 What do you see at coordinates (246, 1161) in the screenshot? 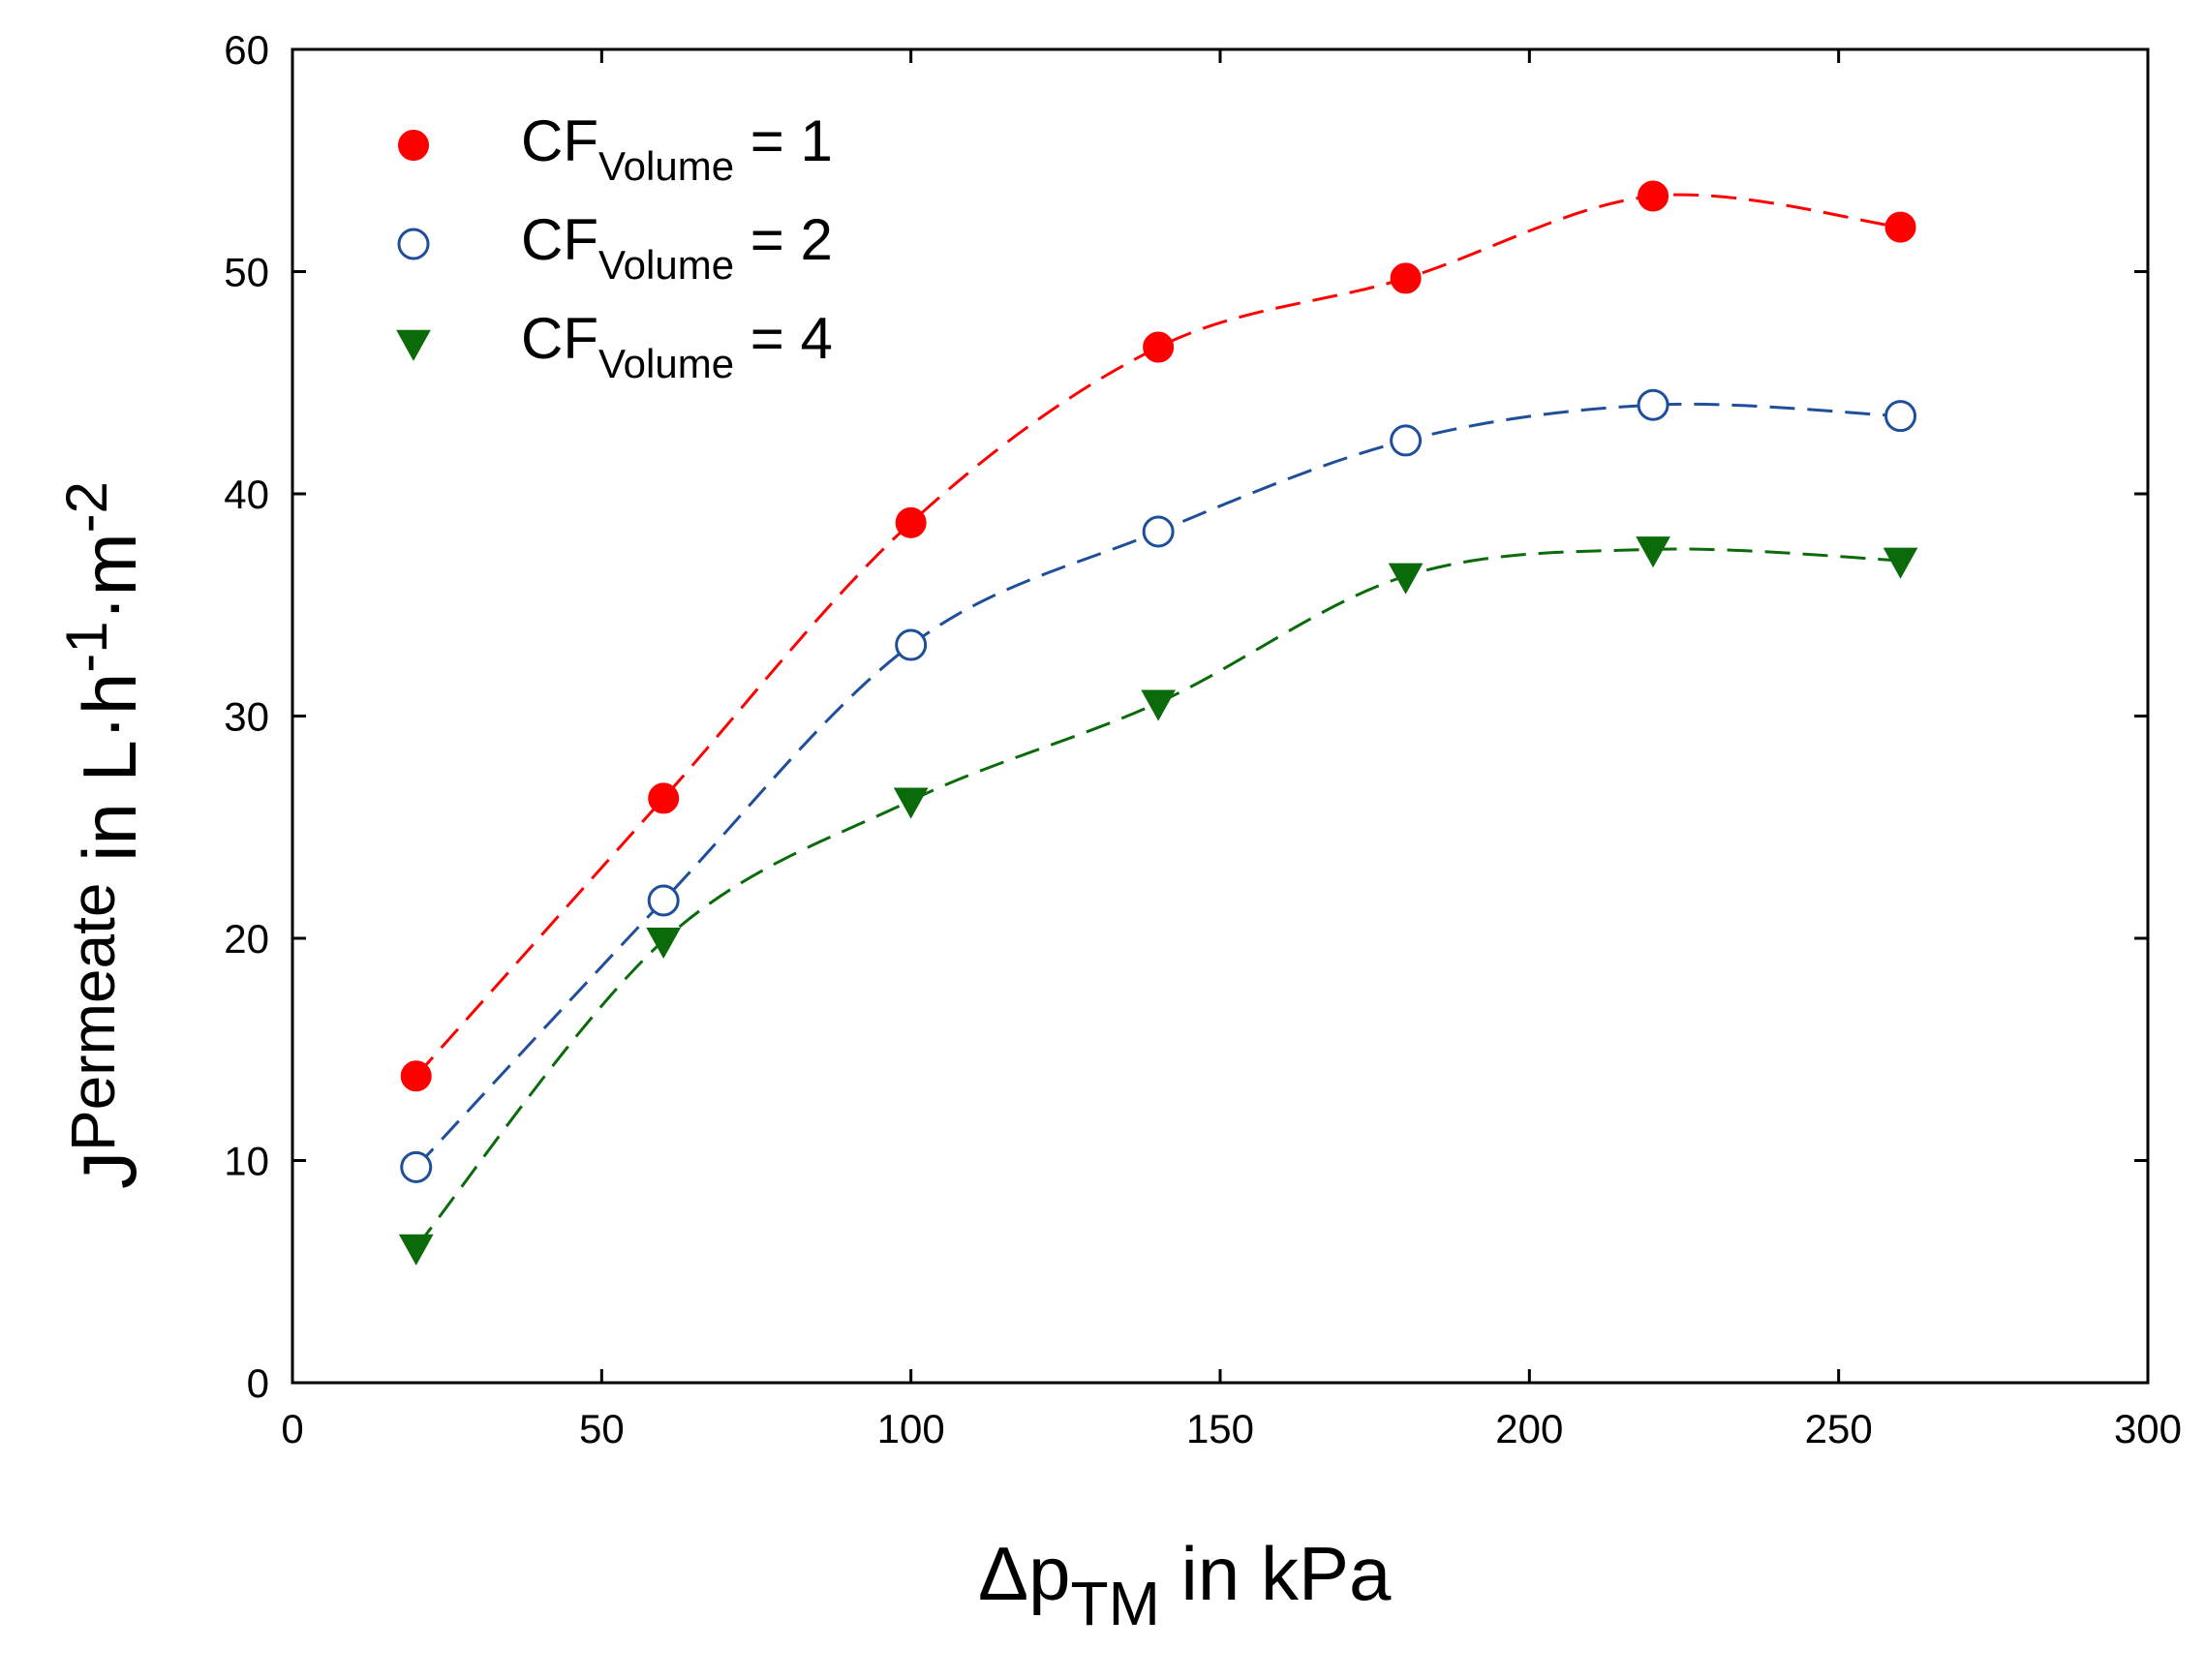
I see `y-tick-label: 10` at bounding box center [246, 1161].